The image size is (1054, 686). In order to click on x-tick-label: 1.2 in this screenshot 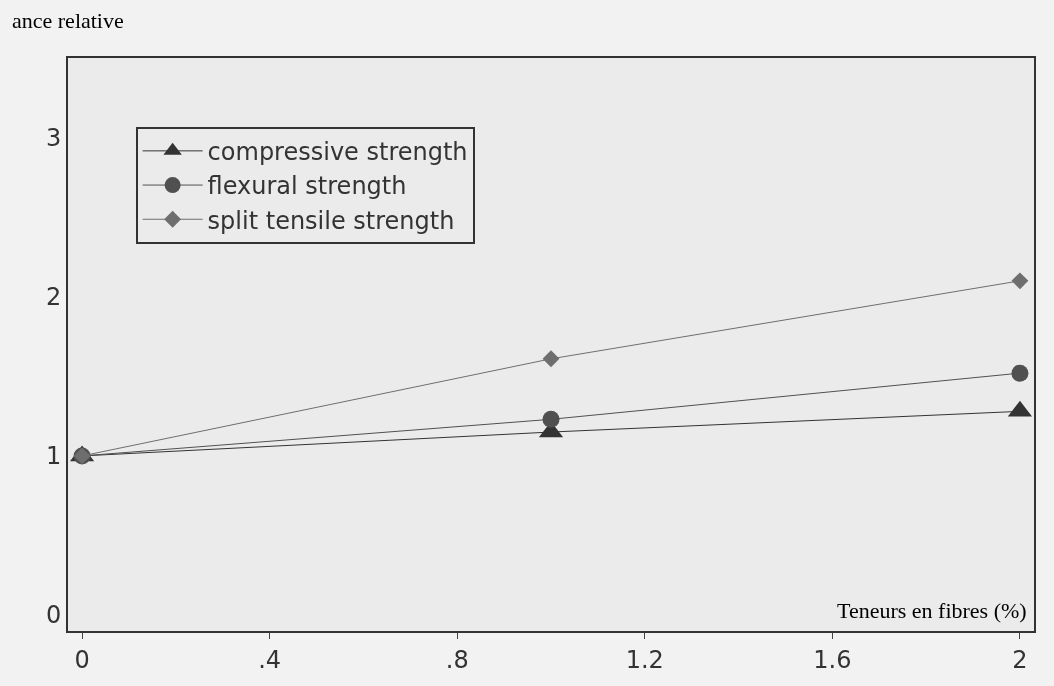, I will do `click(644, 659)`.